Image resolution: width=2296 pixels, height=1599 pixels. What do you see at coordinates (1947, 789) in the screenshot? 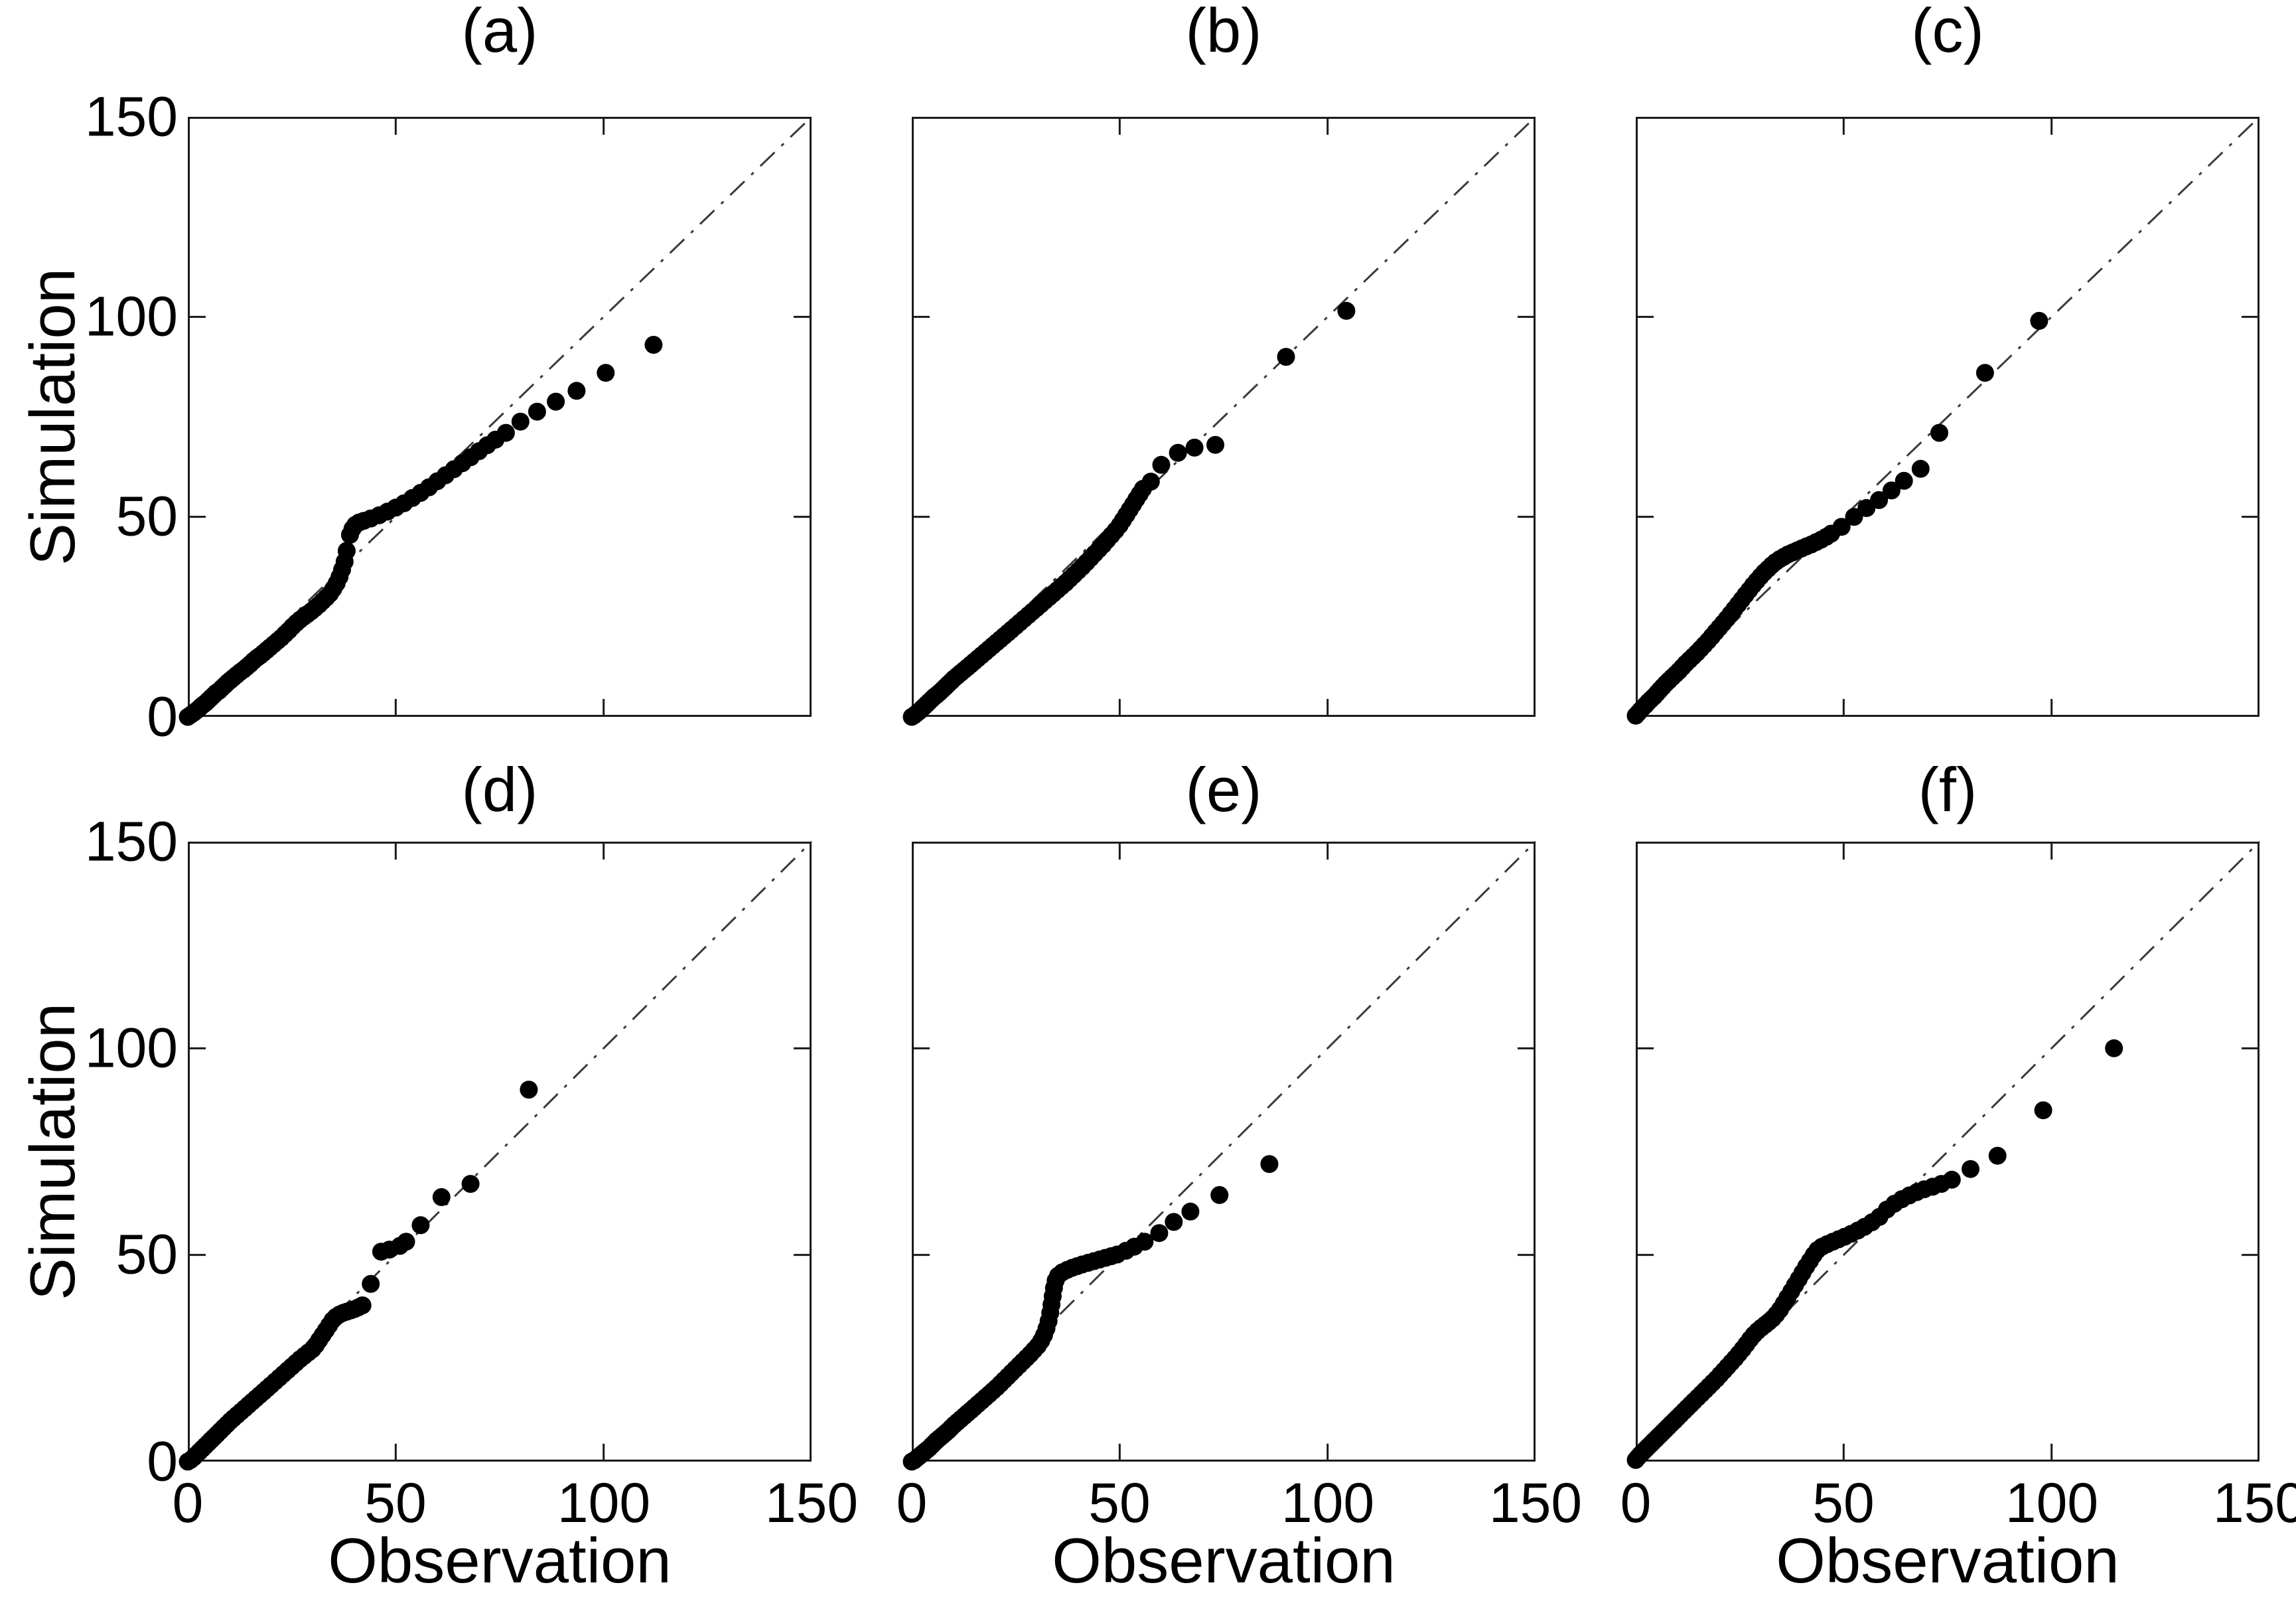
I see `panel-title-f: (f)` at bounding box center [1947, 789].